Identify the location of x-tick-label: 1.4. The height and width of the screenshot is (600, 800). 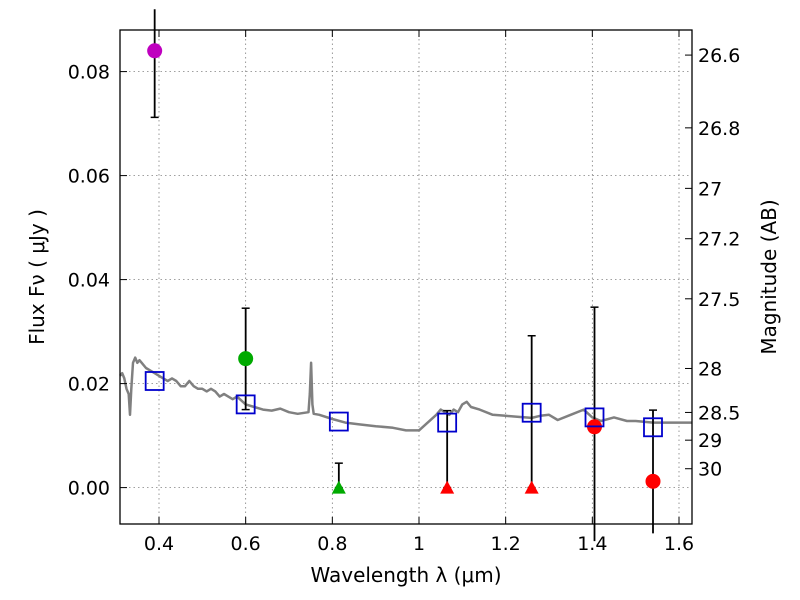
(592, 544).